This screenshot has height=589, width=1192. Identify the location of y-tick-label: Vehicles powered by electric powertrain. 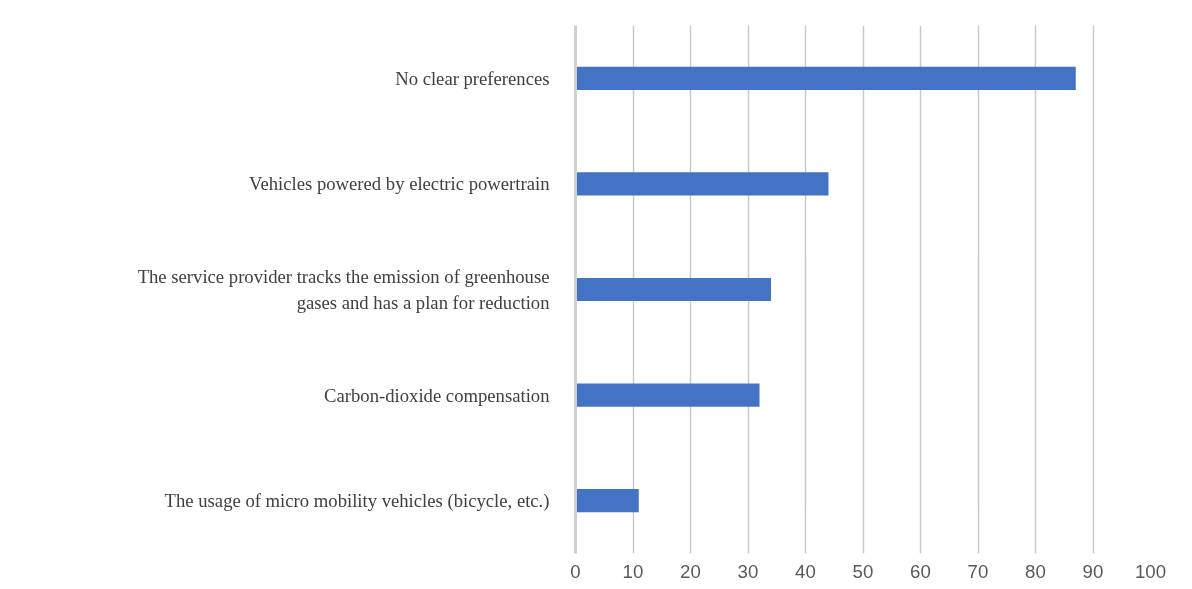
(400, 184).